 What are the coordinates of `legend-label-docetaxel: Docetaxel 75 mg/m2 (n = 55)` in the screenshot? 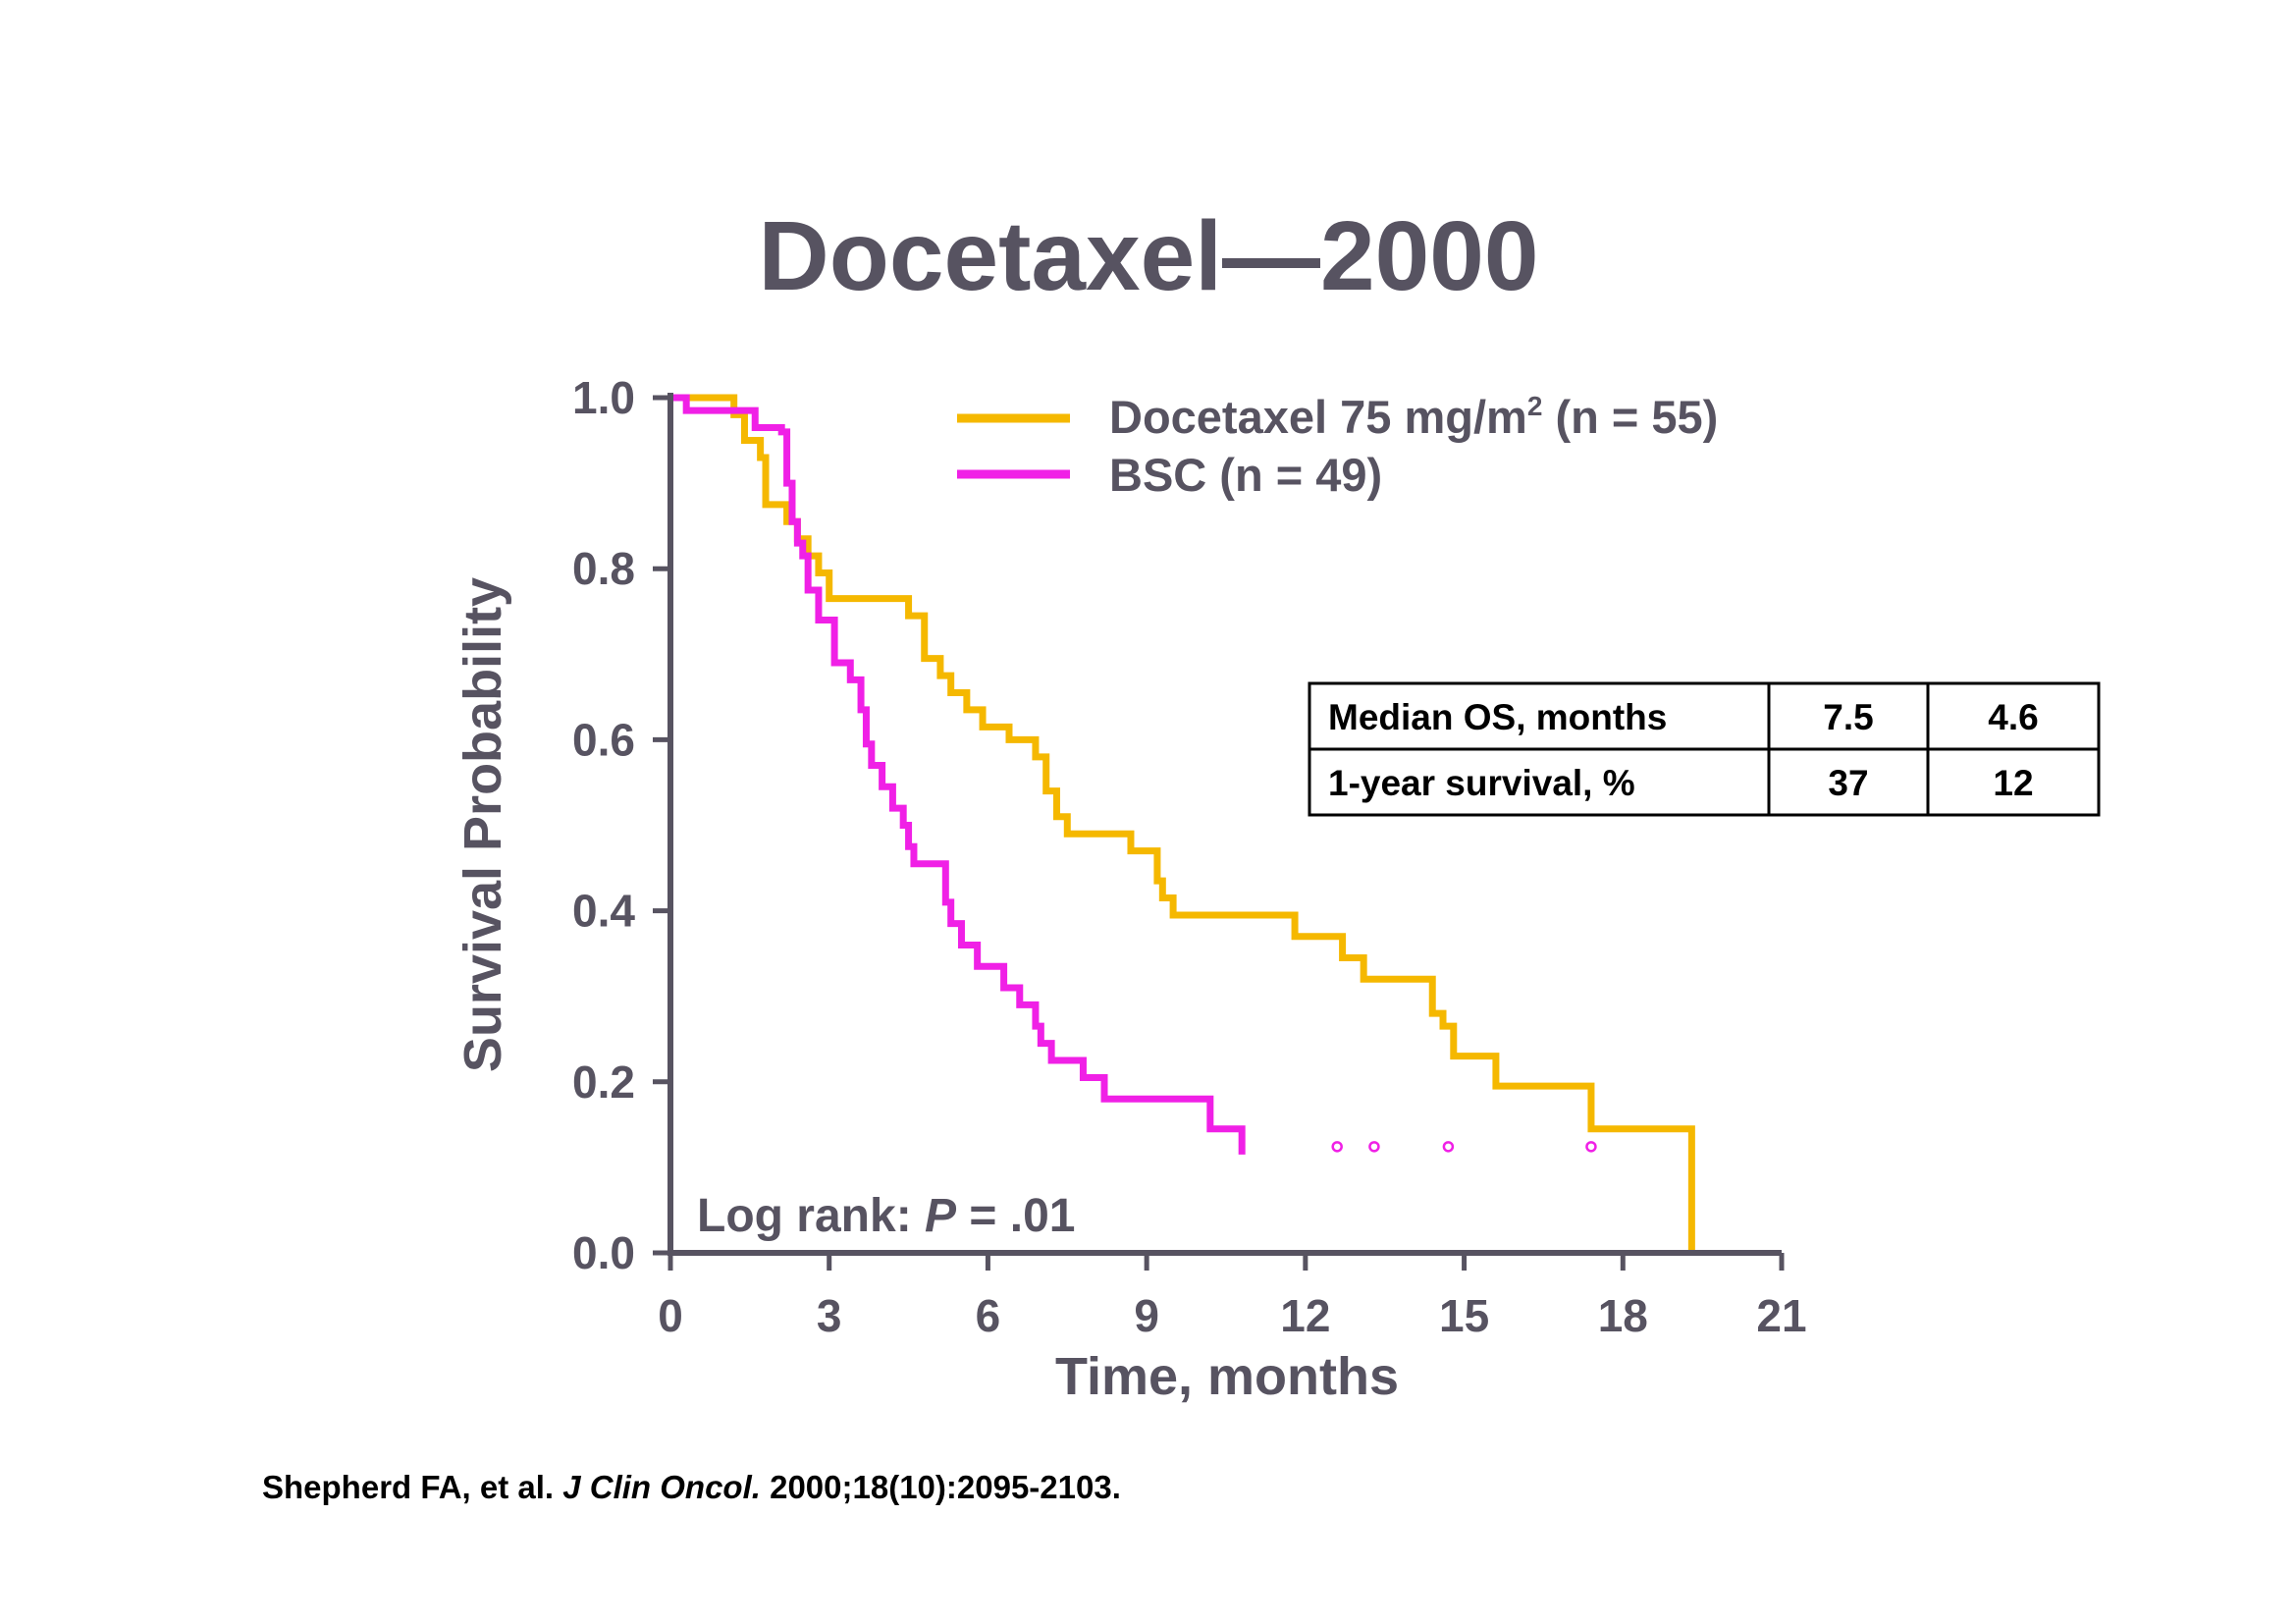 It's located at (1413, 417).